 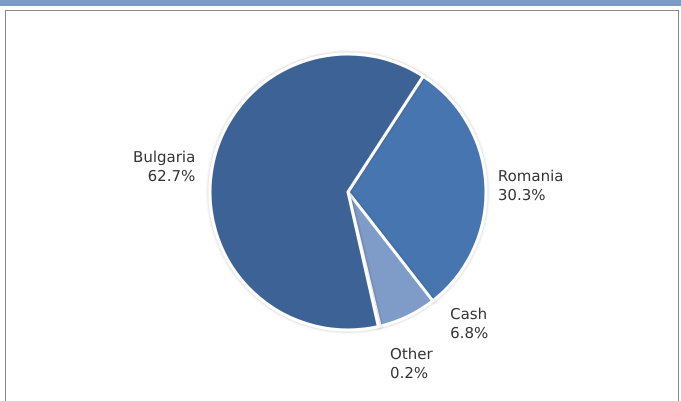 I want to click on data-label: 0.2%, so click(x=409, y=373).